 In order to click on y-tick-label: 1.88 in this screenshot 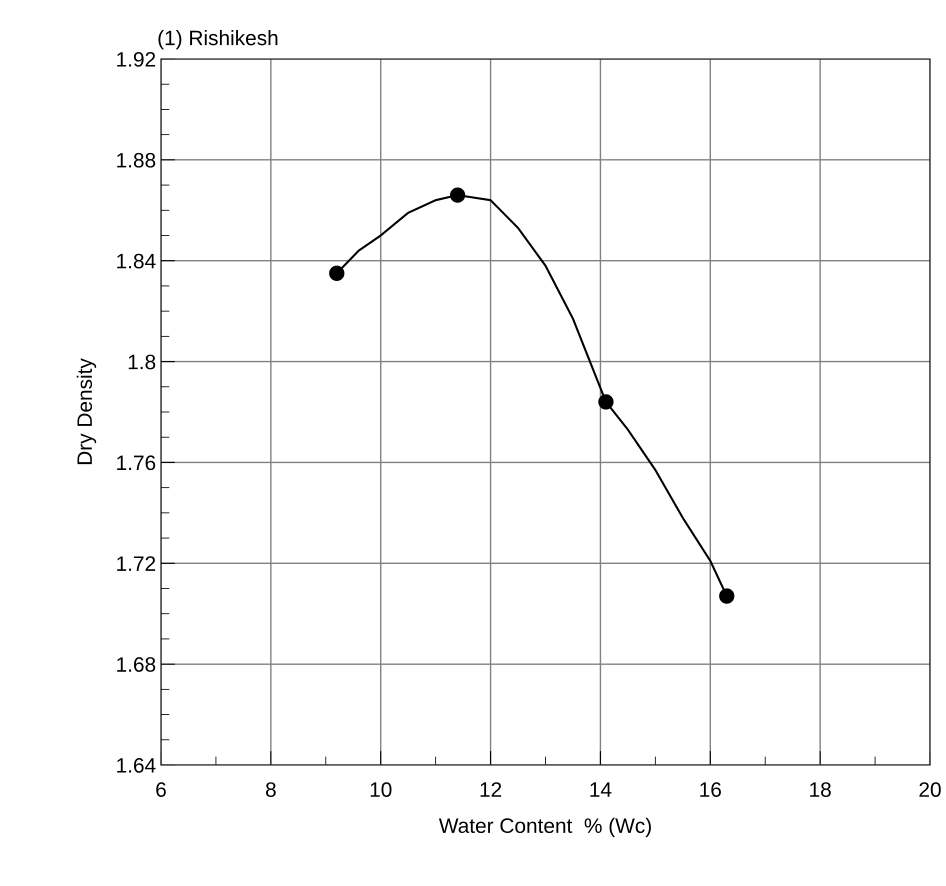, I will do `click(136, 160)`.